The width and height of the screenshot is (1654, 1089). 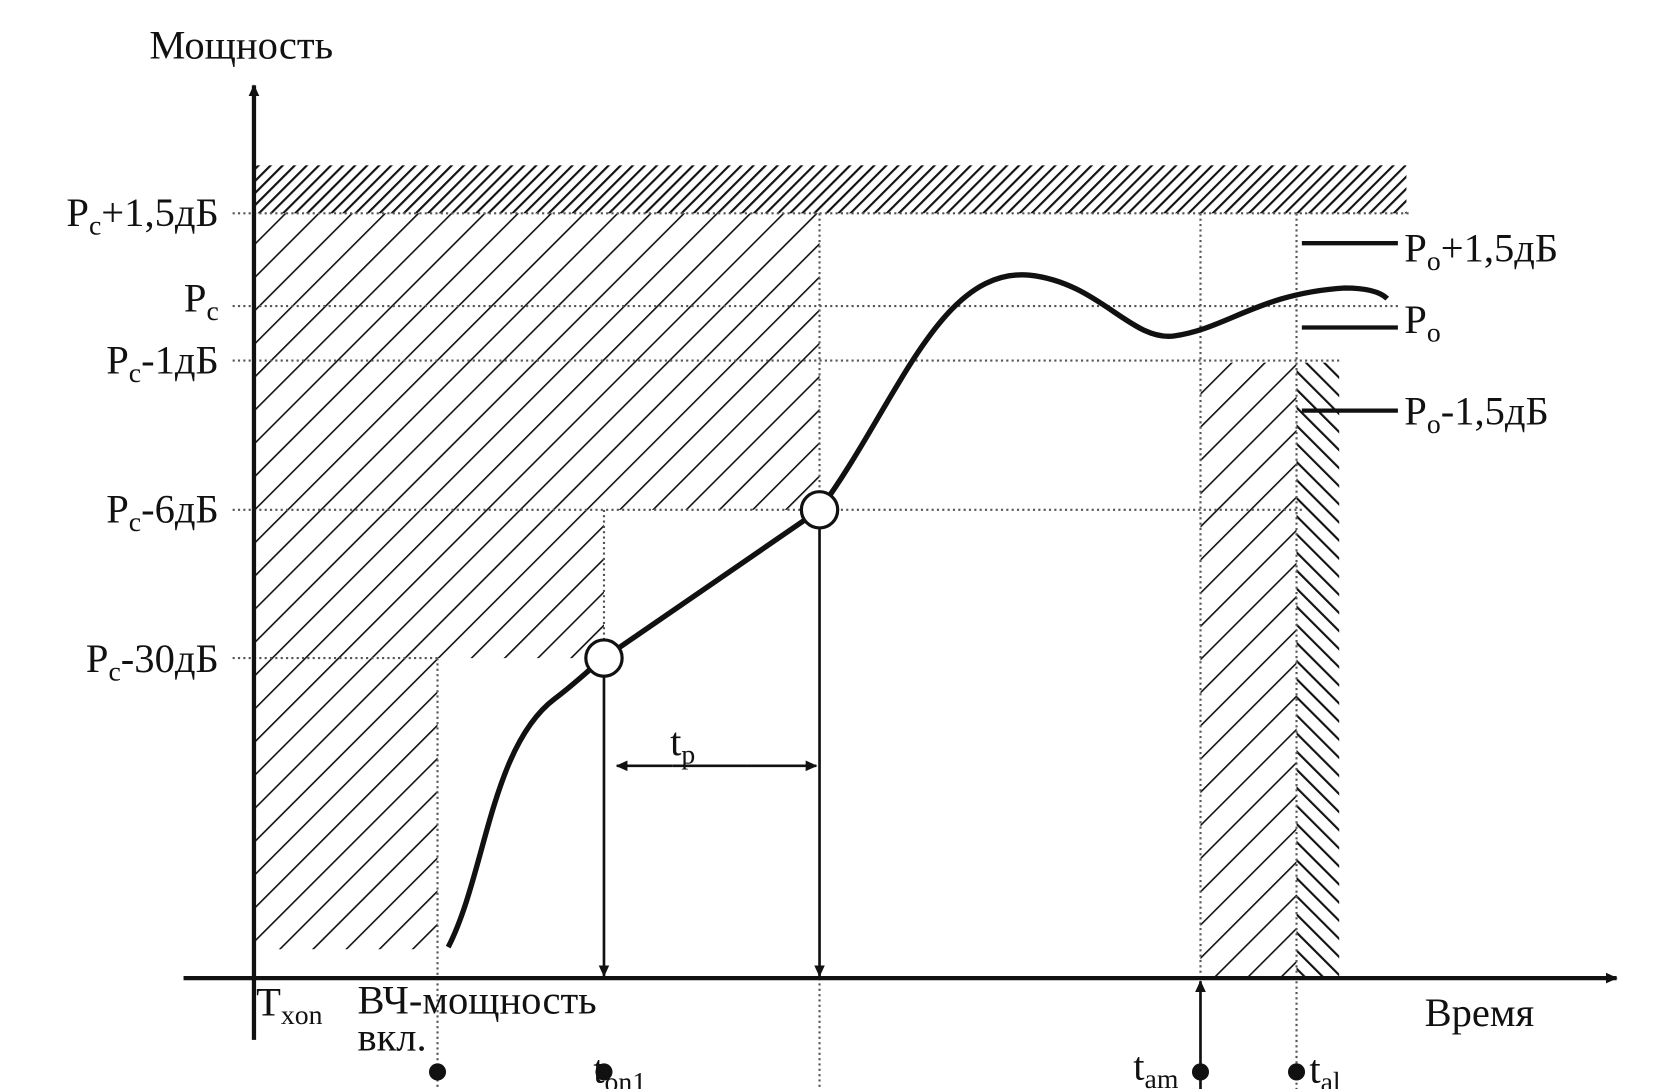 What do you see at coordinates (241, 45) in the screenshot?
I see `y-axis-label: Мощность` at bounding box center [241, 45].